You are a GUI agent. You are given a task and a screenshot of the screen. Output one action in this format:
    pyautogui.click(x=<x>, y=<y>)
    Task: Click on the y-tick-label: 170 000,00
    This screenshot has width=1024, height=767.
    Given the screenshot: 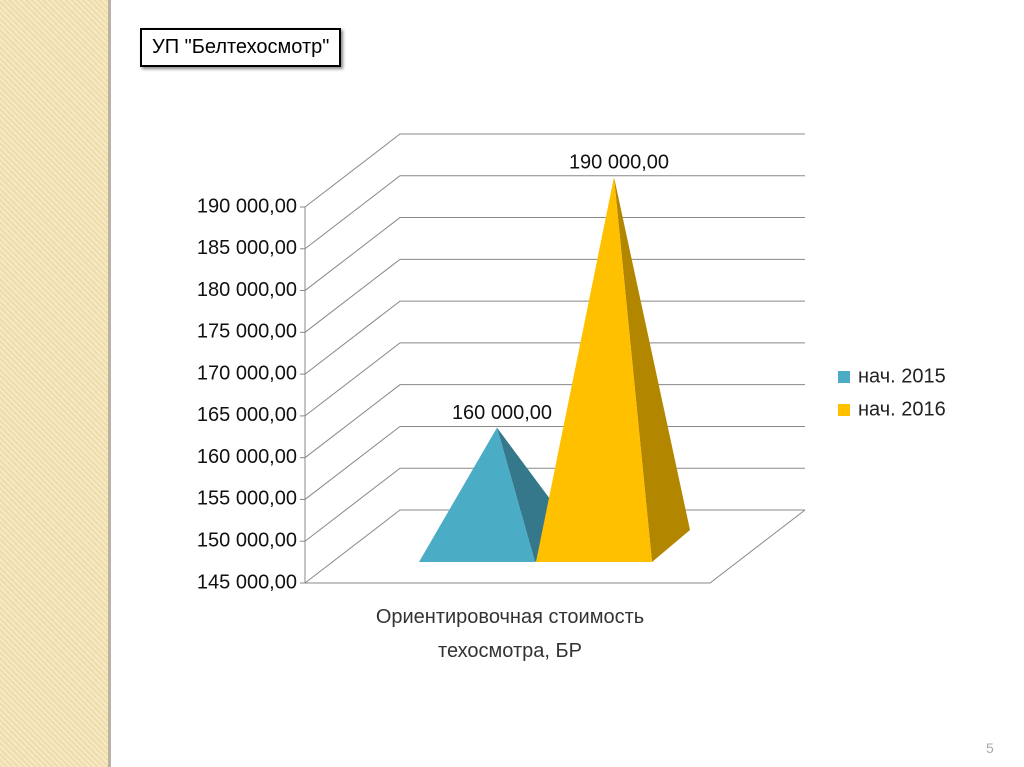 What is the action you would take?
    pyautogui.click(x=247, y=373)
    